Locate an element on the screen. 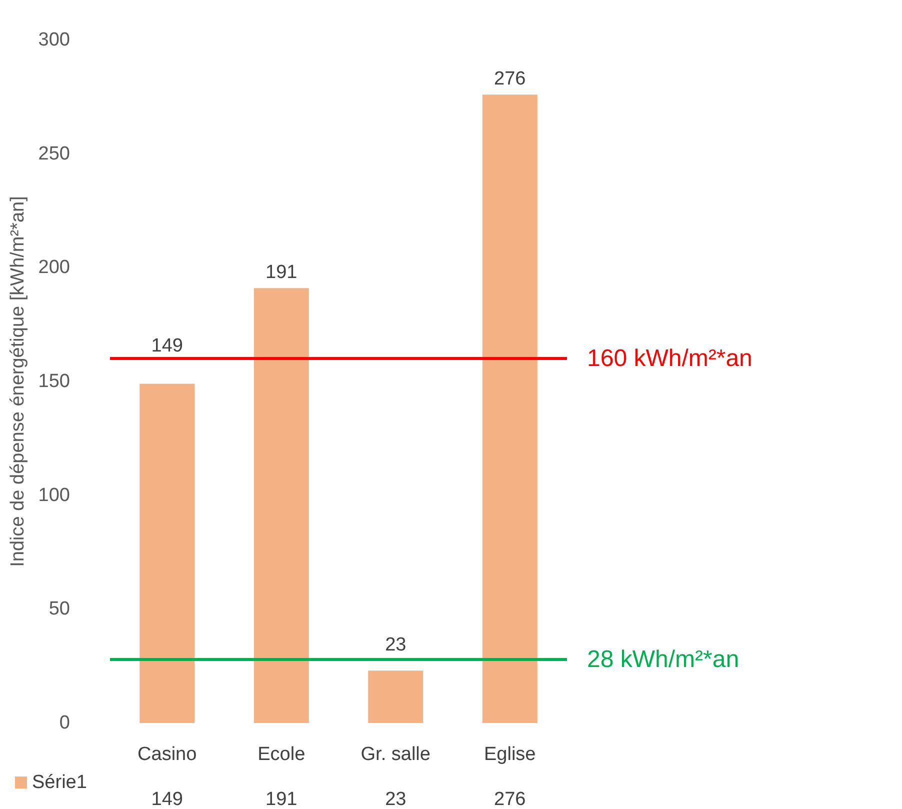  annotation: 276 is located at coordinates (510, 79).